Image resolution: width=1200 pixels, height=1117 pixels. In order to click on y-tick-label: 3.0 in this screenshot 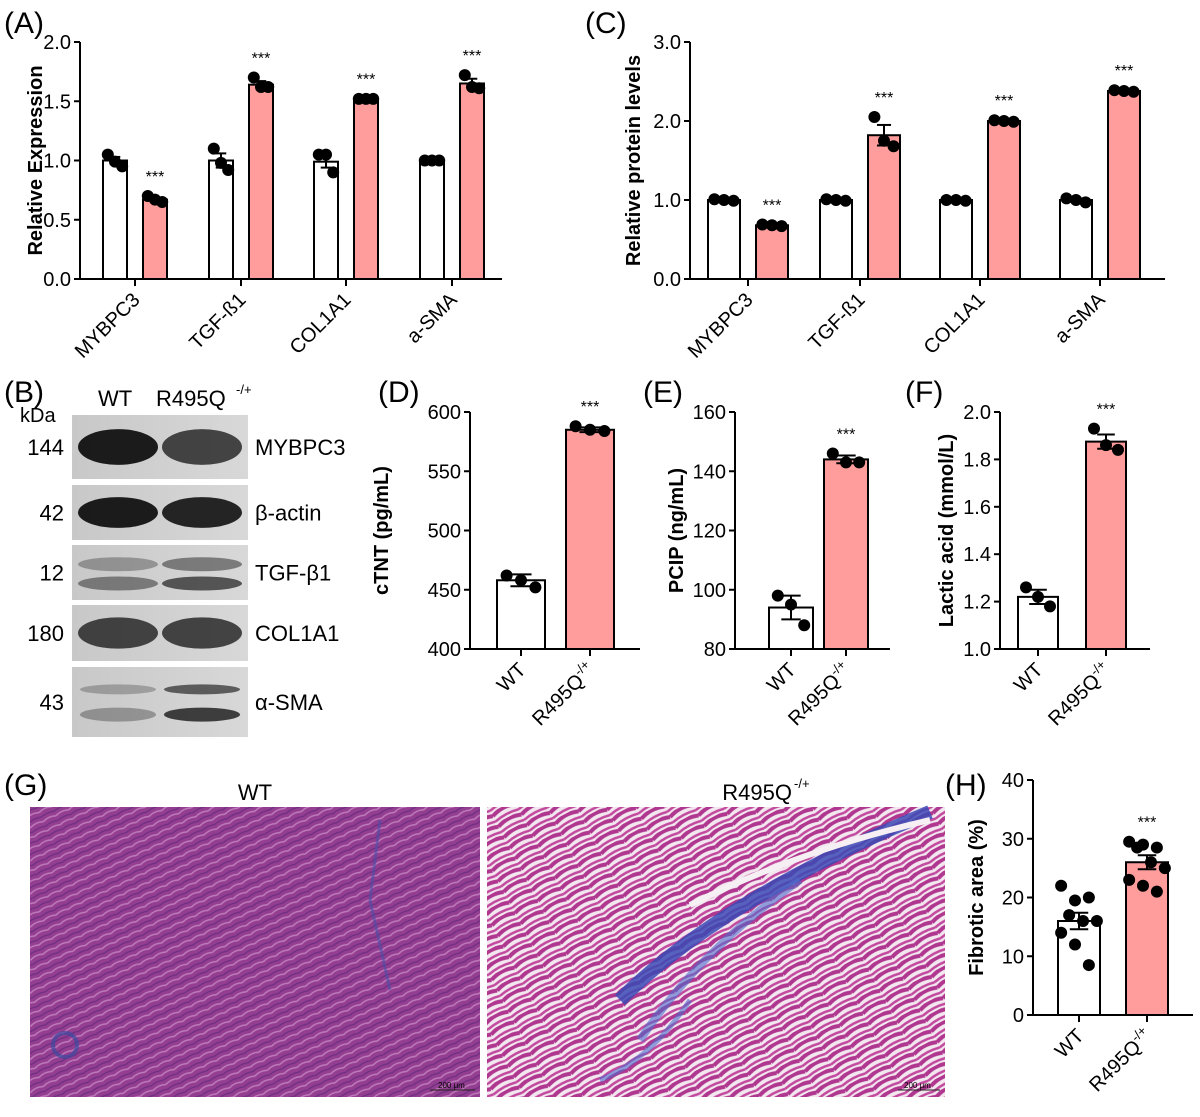, I will do `click(667, 43)`.